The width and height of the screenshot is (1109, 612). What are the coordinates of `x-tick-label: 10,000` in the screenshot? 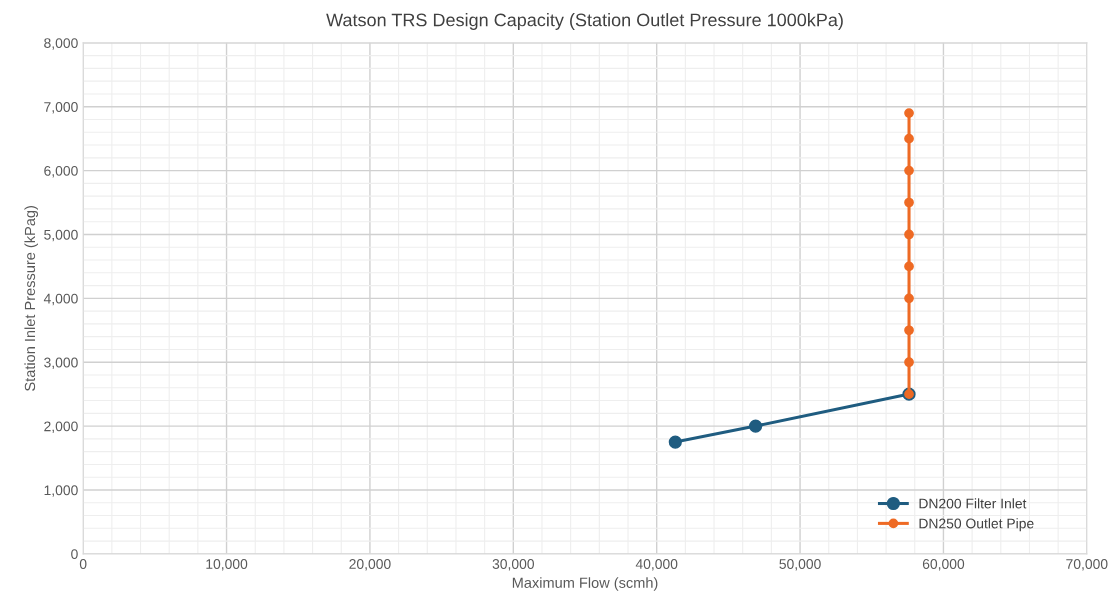 It's located at (227, 565).